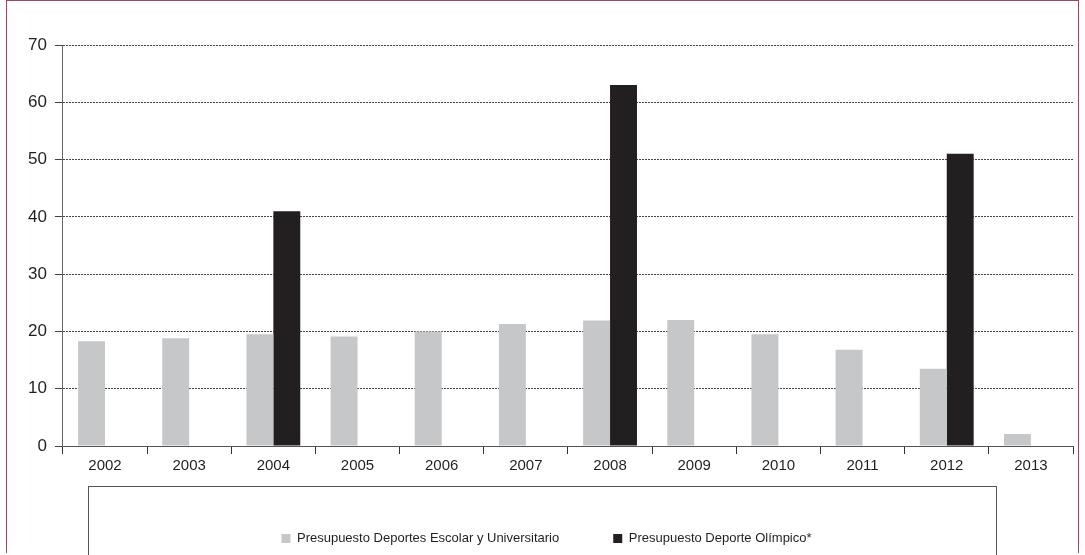 This screenshot has height=555, width=1085. Describe the element at coordinates (428, 538) in the screenshot. I see `legend-label: Presupuesto Deportes Escolar y Universitario` at that location.